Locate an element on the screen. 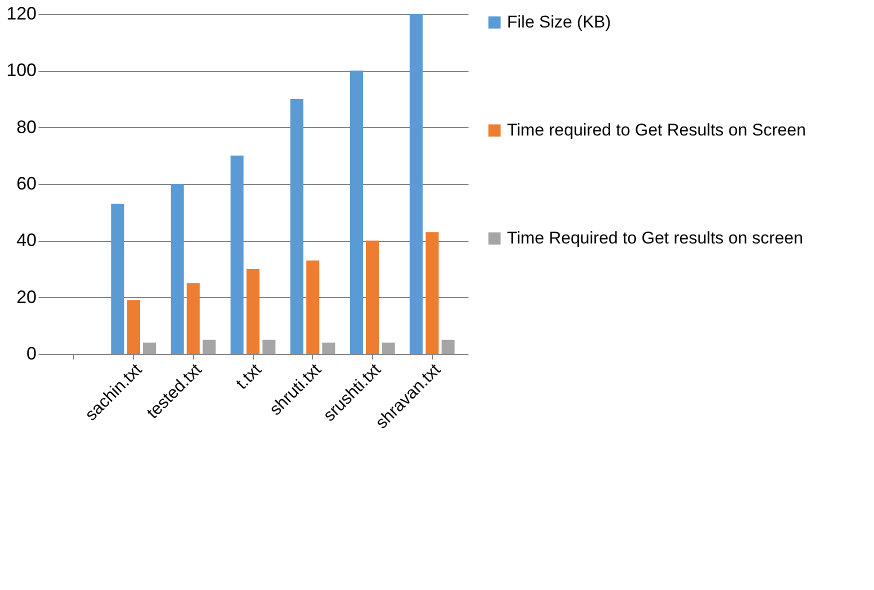  y-tick-label: 60 is located at coordinates (26, 184).